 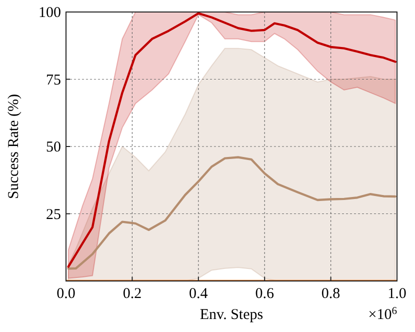 What do you see at coordinates (232, 315) in the screenshot?
I see `x-axis-title: Env. Steps` at bounding box center [232, 315].